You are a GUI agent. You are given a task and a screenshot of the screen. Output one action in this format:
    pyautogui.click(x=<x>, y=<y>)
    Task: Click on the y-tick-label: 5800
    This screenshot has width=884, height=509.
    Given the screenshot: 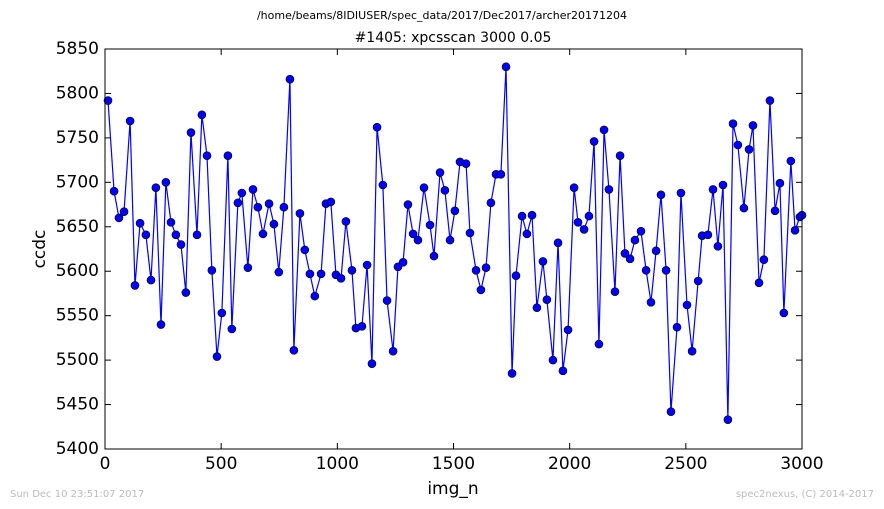 What is the action you would take?
    pyautogui.click(x=77, y=93)
    